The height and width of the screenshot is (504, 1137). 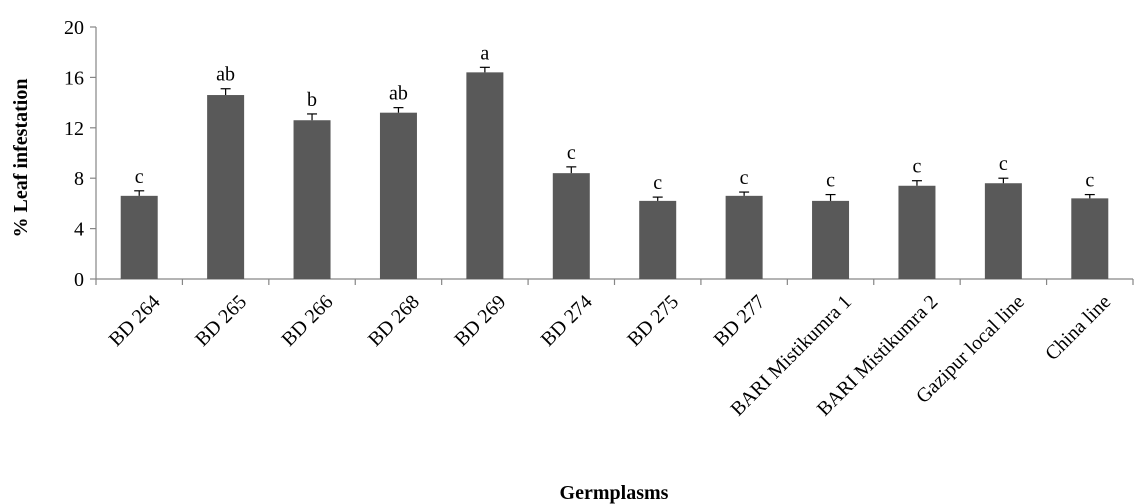 What do you see at coordinates (312, 100) in the screenshot?
I see `significance-label: b` at bounding box center [312, 100].